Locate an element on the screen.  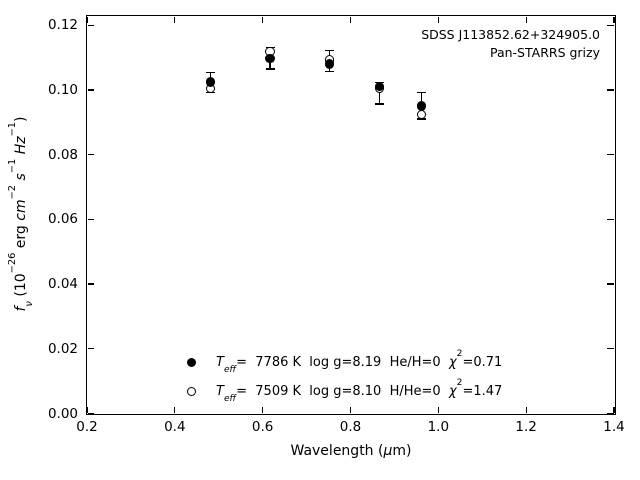
legend-row-text: Teff= 7509 K log g=8.10 H/He=0 χ2=1.47 is located at coordinates (359, 391).